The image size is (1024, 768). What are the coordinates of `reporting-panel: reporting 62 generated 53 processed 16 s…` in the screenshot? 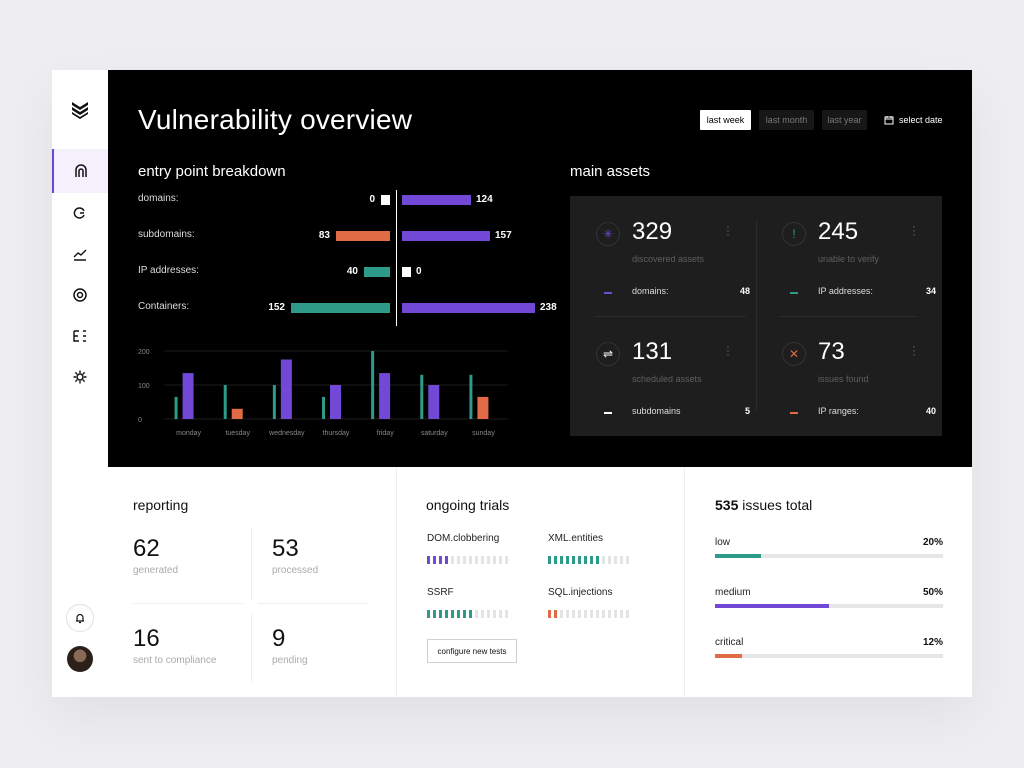 It's located at (252, 582).